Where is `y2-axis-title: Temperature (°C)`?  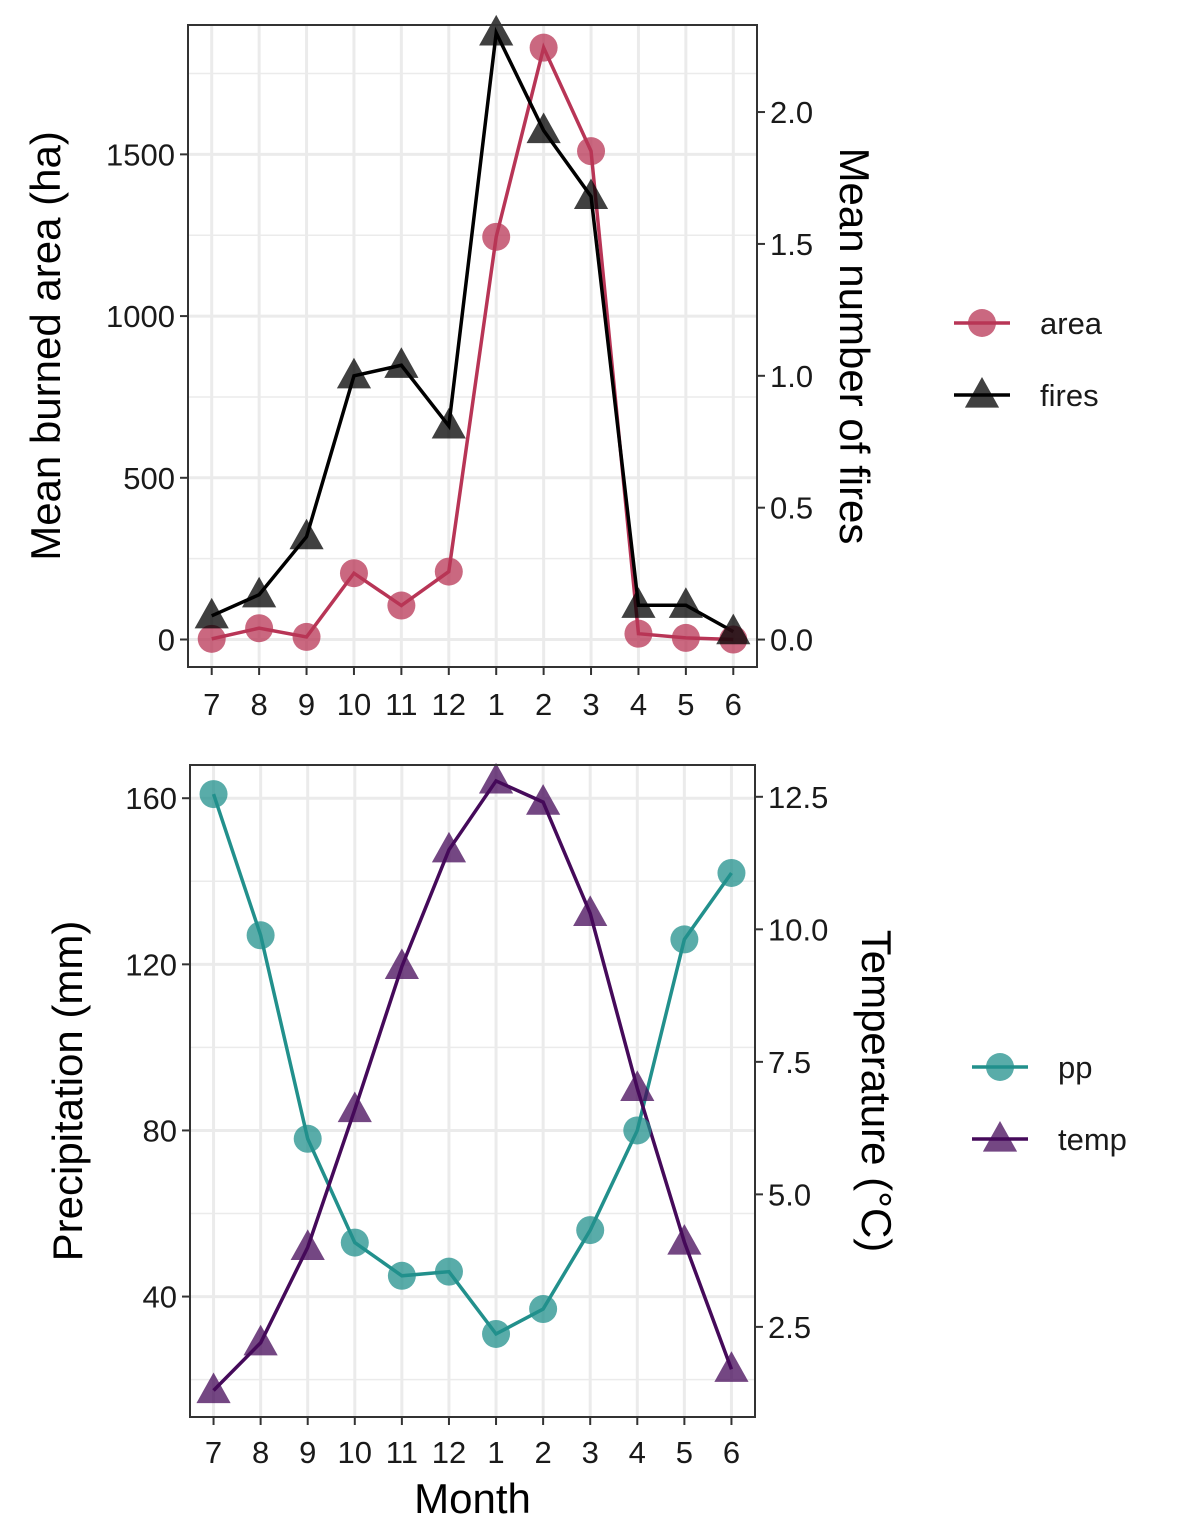
y2-axis-title: Temperature (°C) is located at coordinates (876, 1091).